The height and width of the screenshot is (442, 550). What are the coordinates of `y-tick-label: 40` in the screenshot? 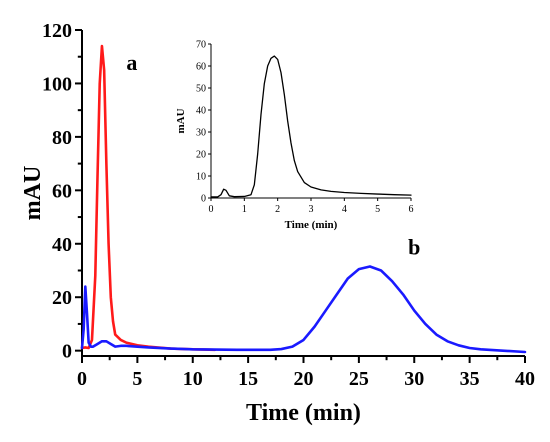 It's located at (62, 245).